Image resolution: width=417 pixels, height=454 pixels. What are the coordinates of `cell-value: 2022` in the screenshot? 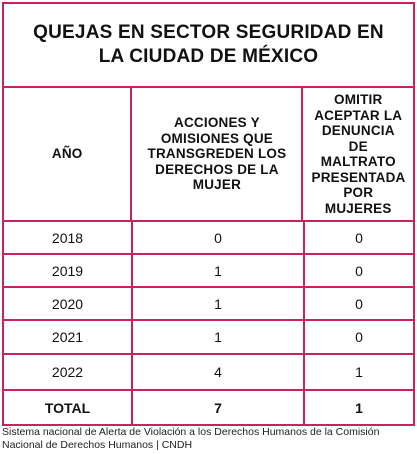 It's located at (67, 372).